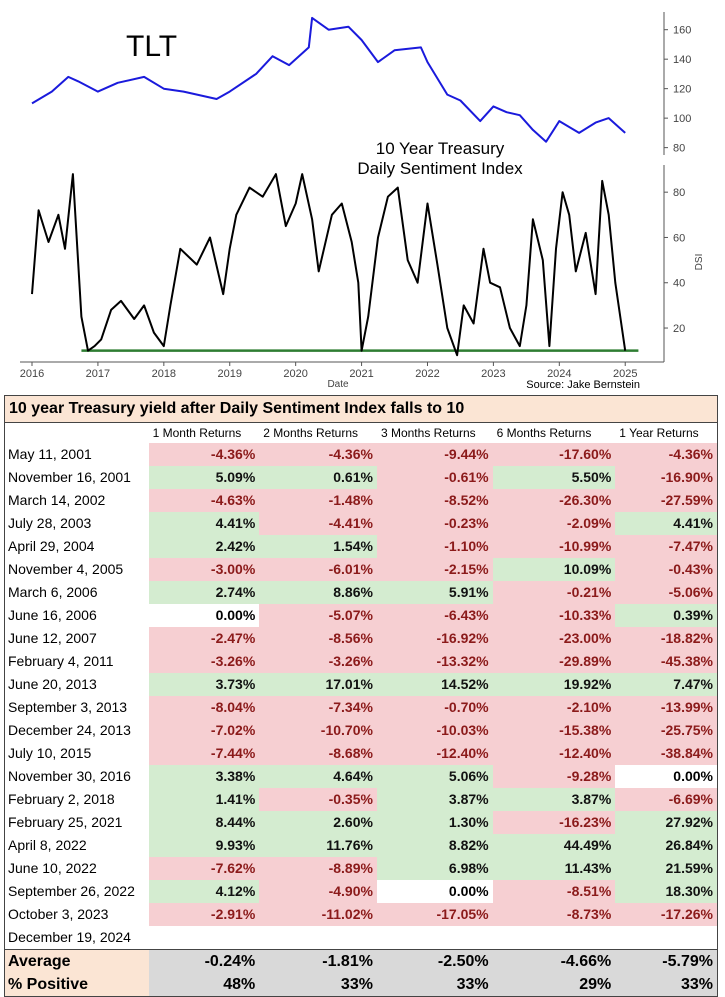 The image size is (725, 997). I want to click on return-cell: 14.52%, so click(434, 684).